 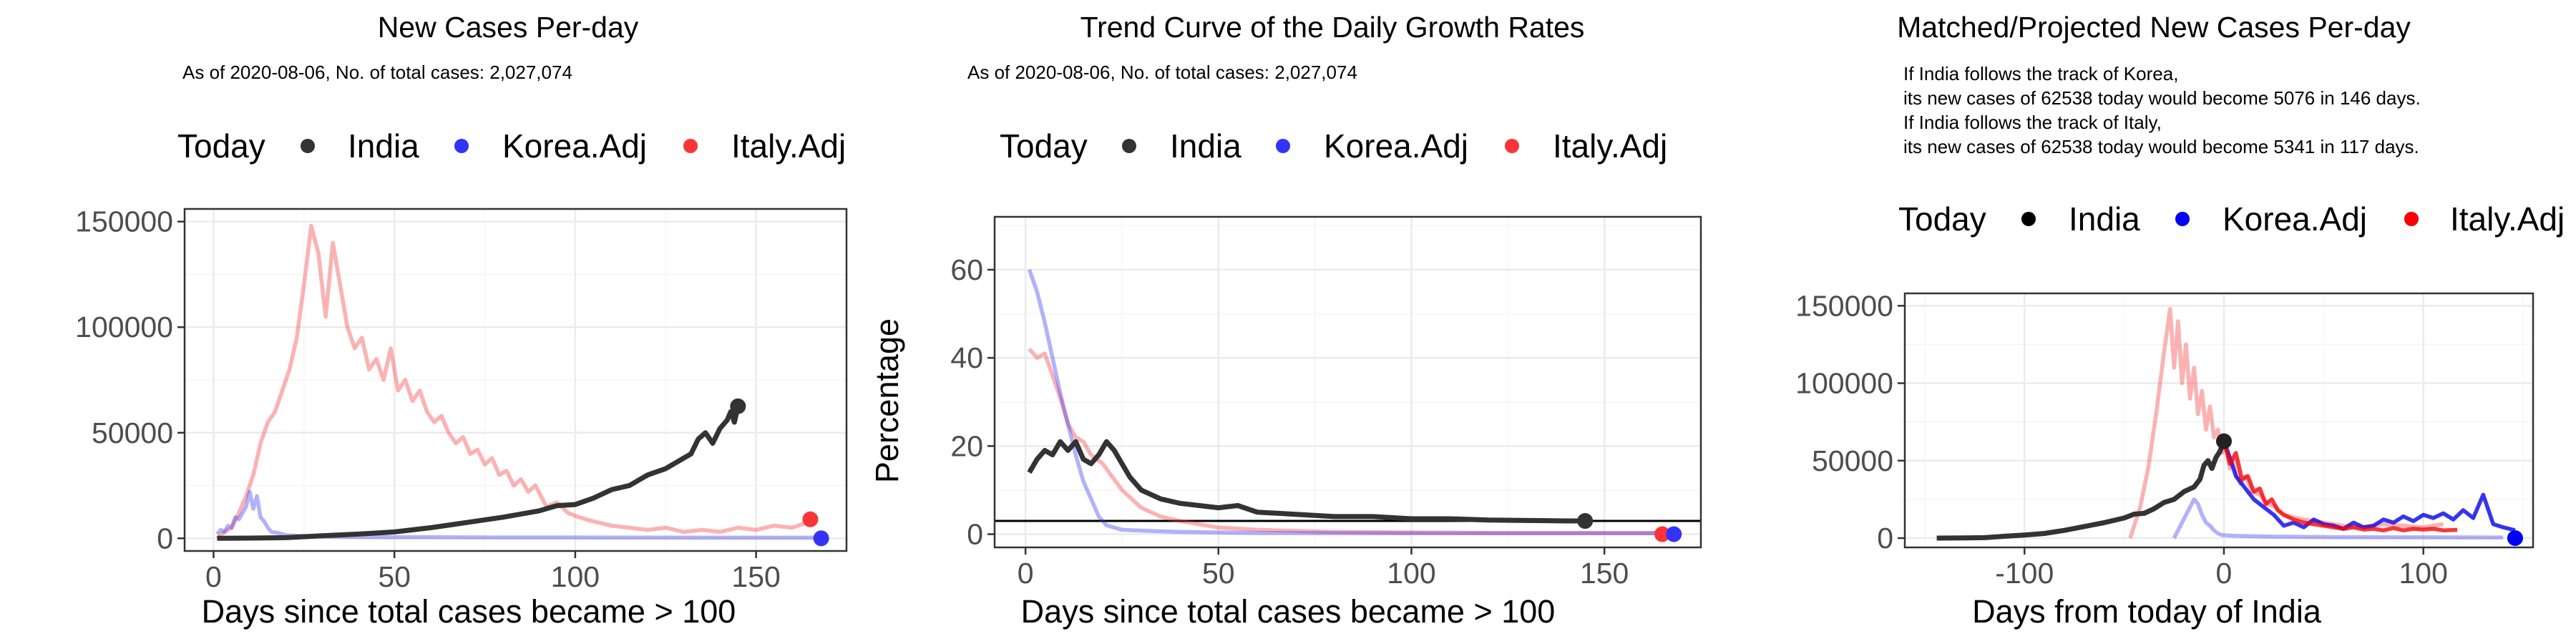 What do you see at coordinates (508, 27) in the screenshot?
I see `panel-1-title: New Cases Per-day` at bounding box center [508, 27].